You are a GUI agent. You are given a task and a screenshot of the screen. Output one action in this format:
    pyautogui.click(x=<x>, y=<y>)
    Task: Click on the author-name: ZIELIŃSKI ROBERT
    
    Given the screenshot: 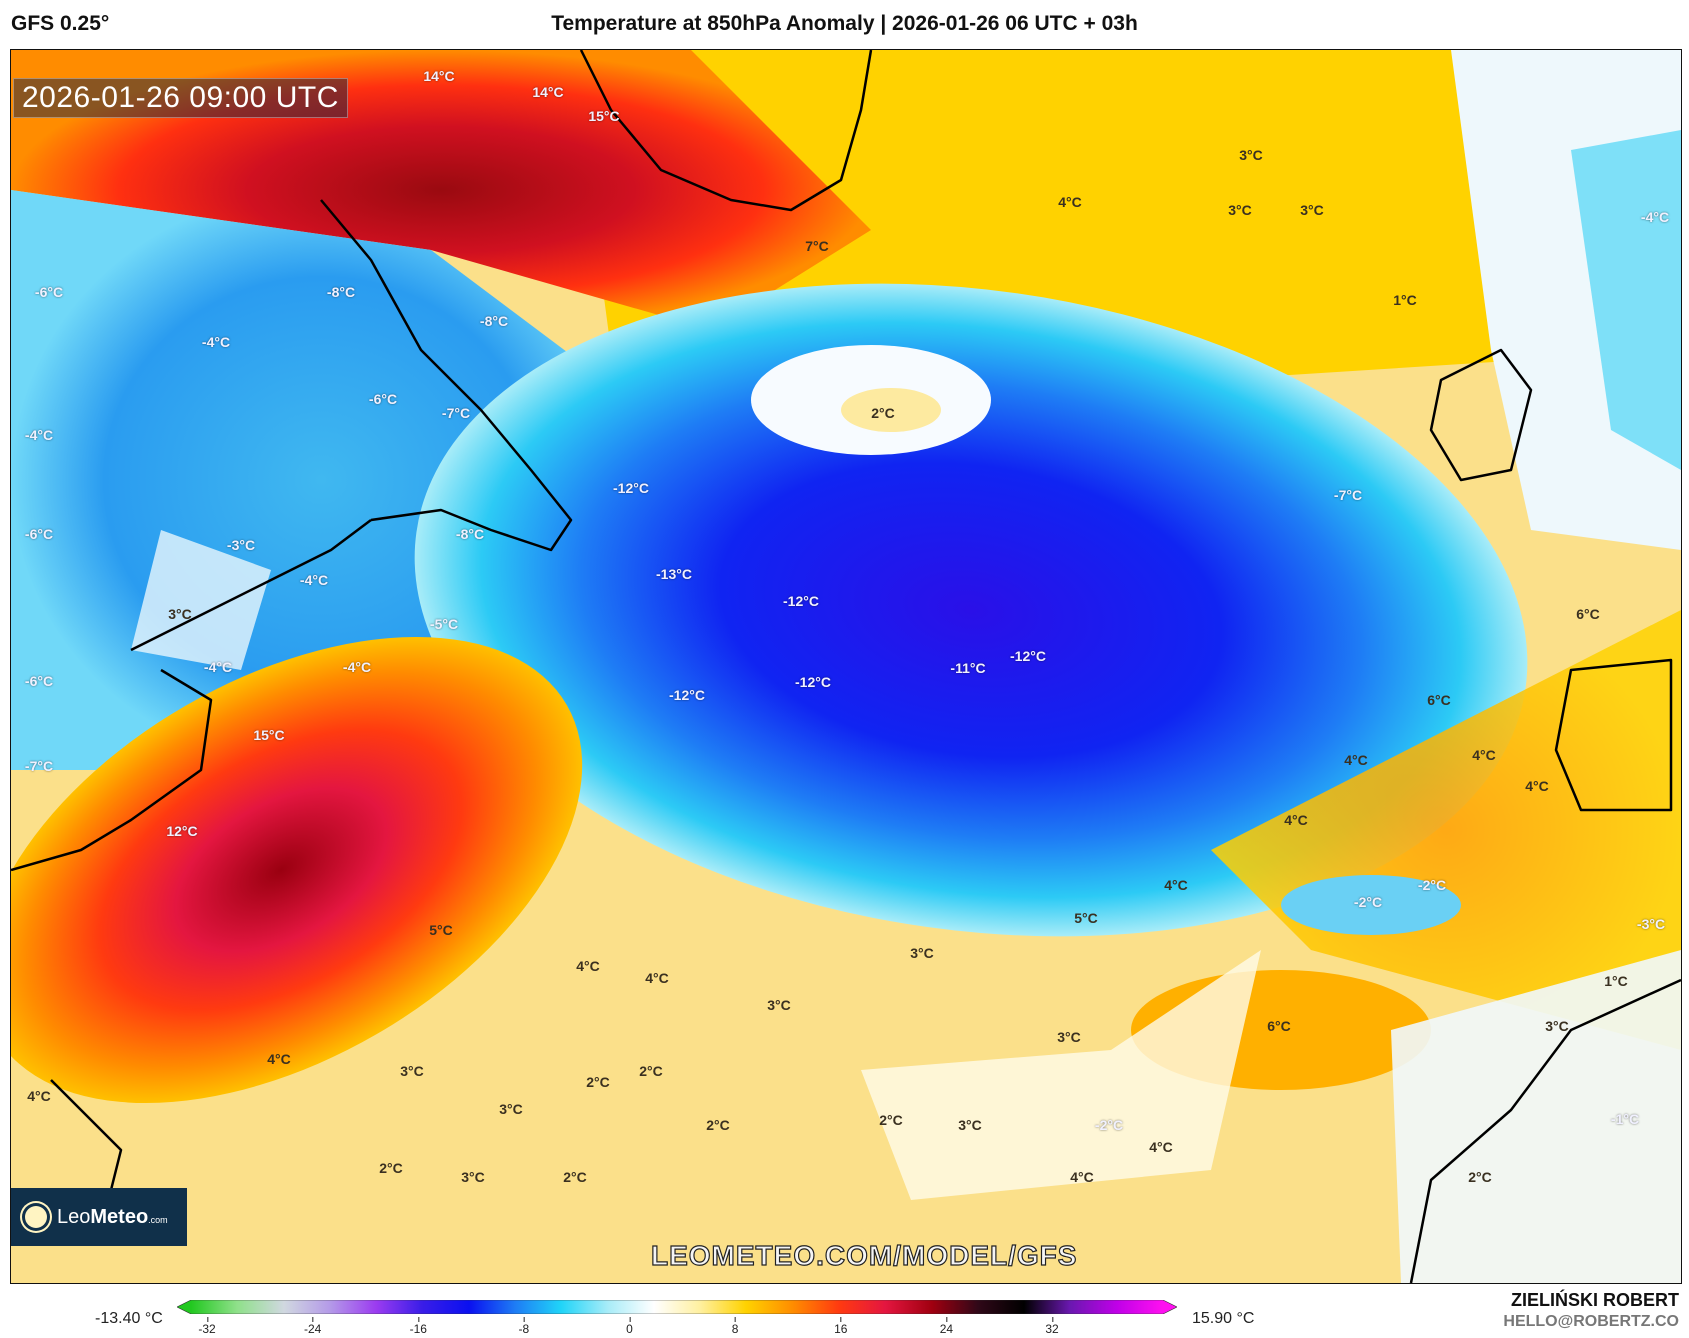 What is the action you would take?
    pyautogui.click(x=1594, y=1300)
    